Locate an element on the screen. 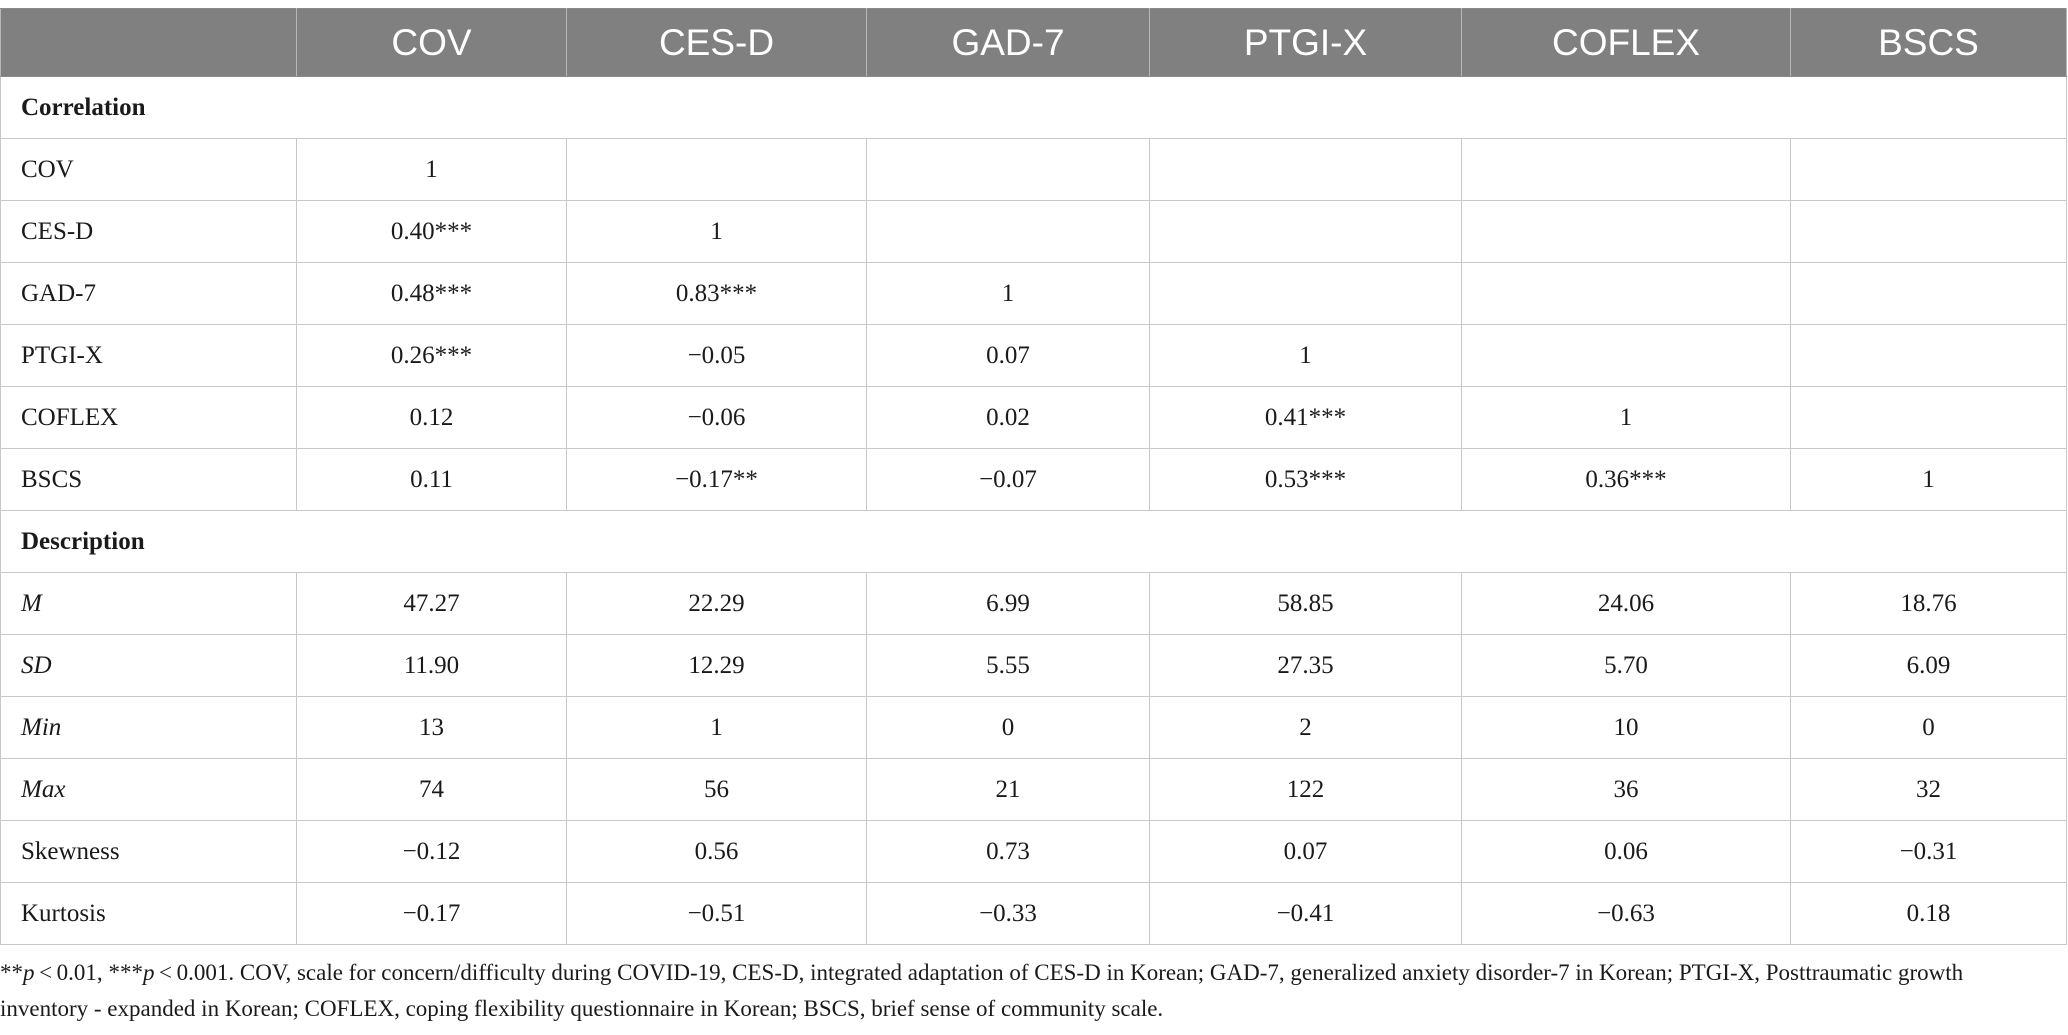  table-cell: 18.76 is located at coordinates (1928, 603).